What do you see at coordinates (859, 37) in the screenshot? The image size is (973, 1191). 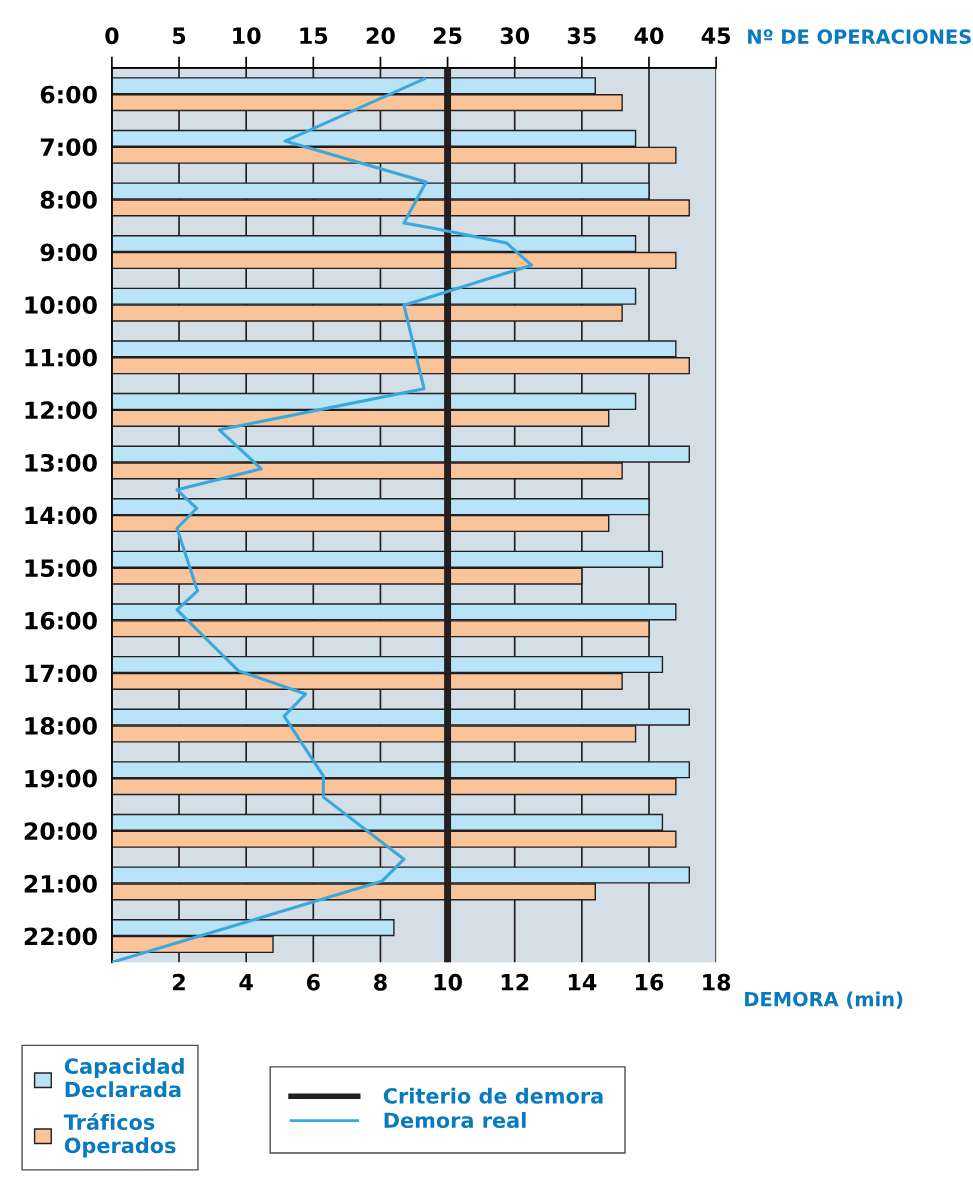 I see `x2-axis-title: Nº DE OPERACIONES` at bounding box center [859, 37].